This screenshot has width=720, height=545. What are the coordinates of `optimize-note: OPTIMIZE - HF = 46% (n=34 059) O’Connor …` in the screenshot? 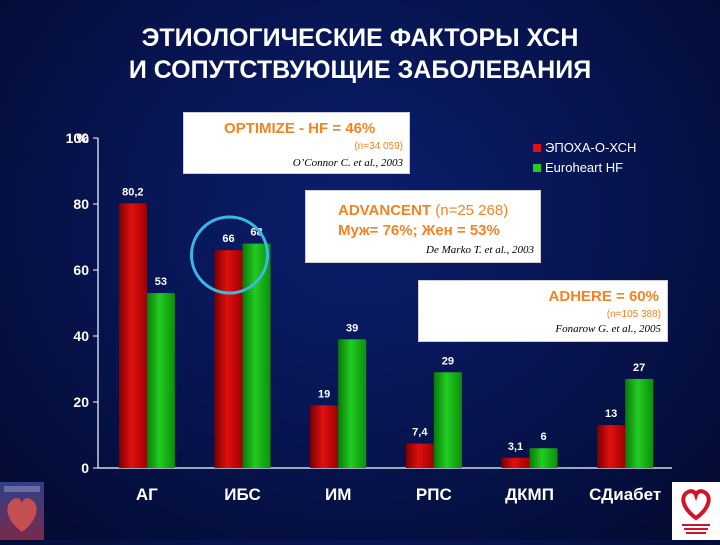 It's located at (296, 143).